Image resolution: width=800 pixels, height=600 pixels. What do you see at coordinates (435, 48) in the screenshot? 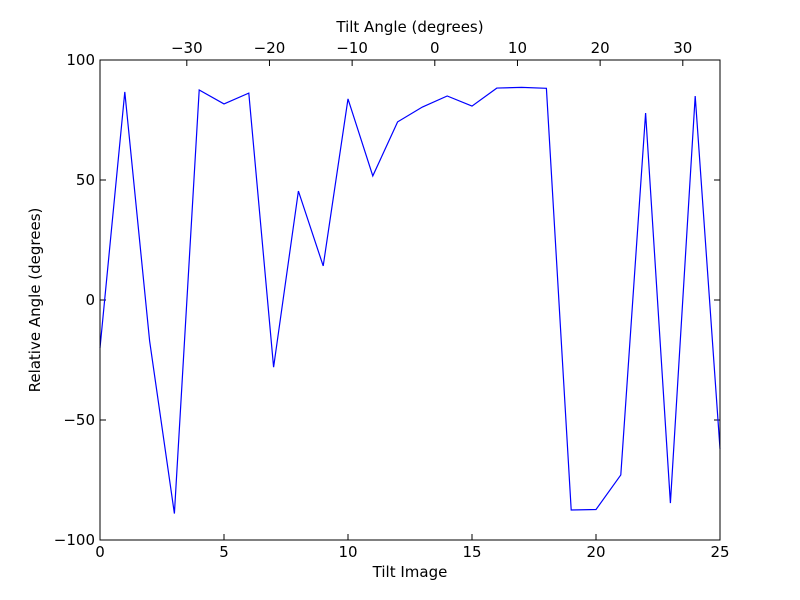
I see `top-tick-label: 0` at bounding box center [435, 48].